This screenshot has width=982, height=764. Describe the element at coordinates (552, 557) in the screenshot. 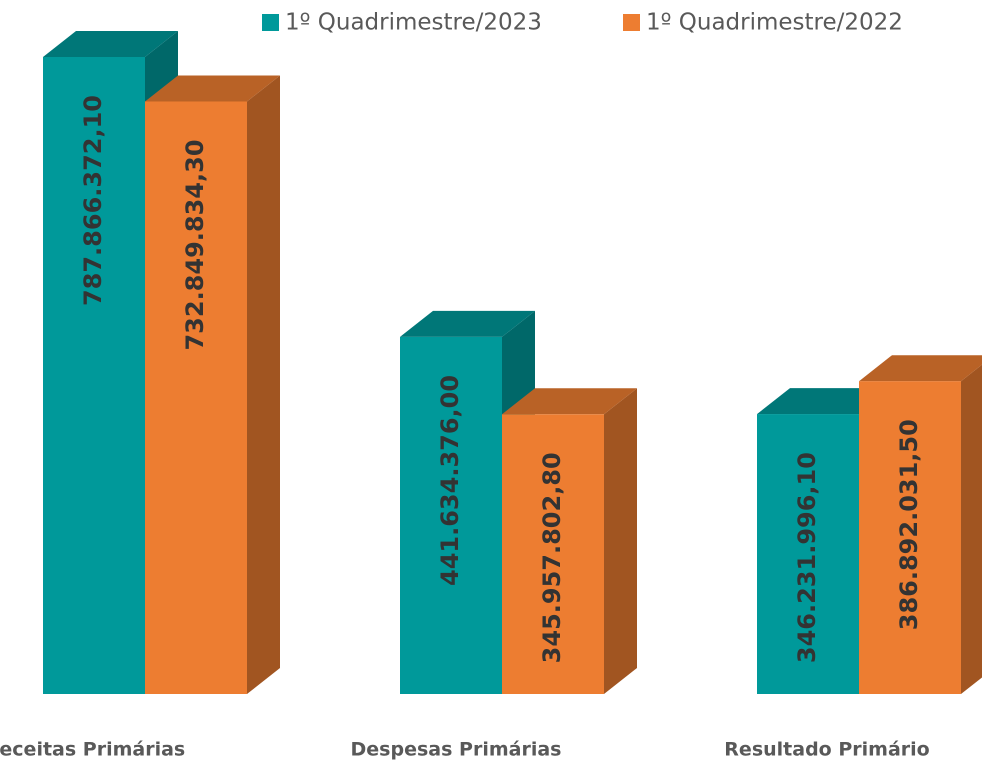

I see `value-label: 345.957.802,80` at that location.